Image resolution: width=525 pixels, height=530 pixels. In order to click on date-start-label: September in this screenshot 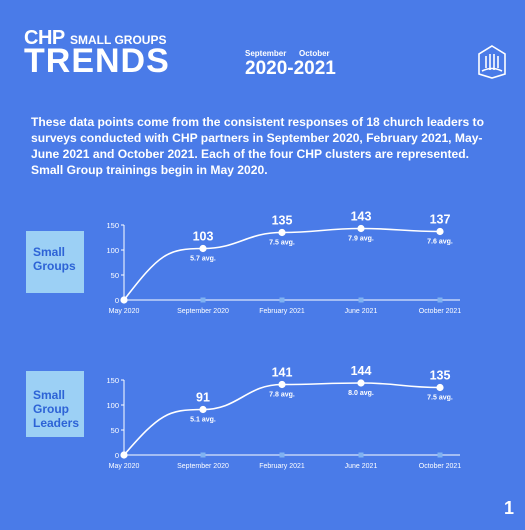, I will do `click(266, 53)`.